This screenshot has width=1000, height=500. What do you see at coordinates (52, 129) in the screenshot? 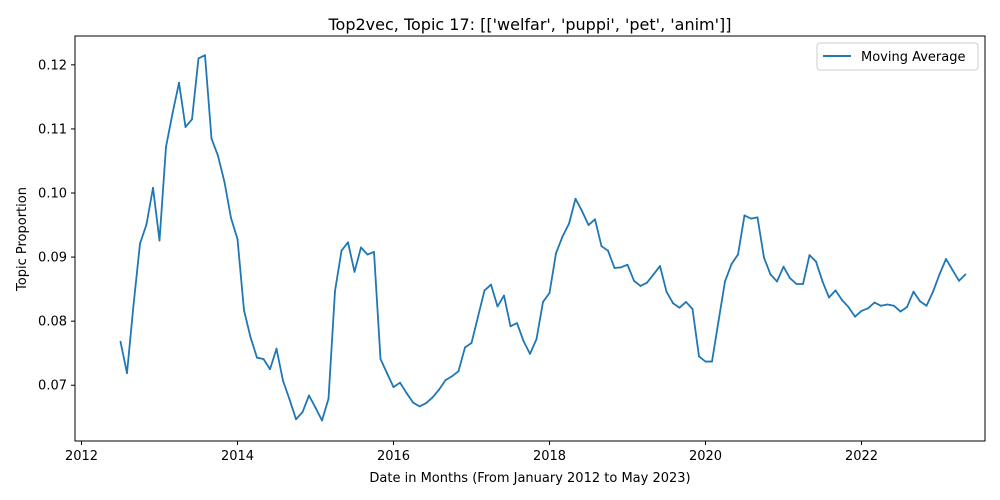
I see `y-tick-label: 0.11` at bounding box center [52, 129].